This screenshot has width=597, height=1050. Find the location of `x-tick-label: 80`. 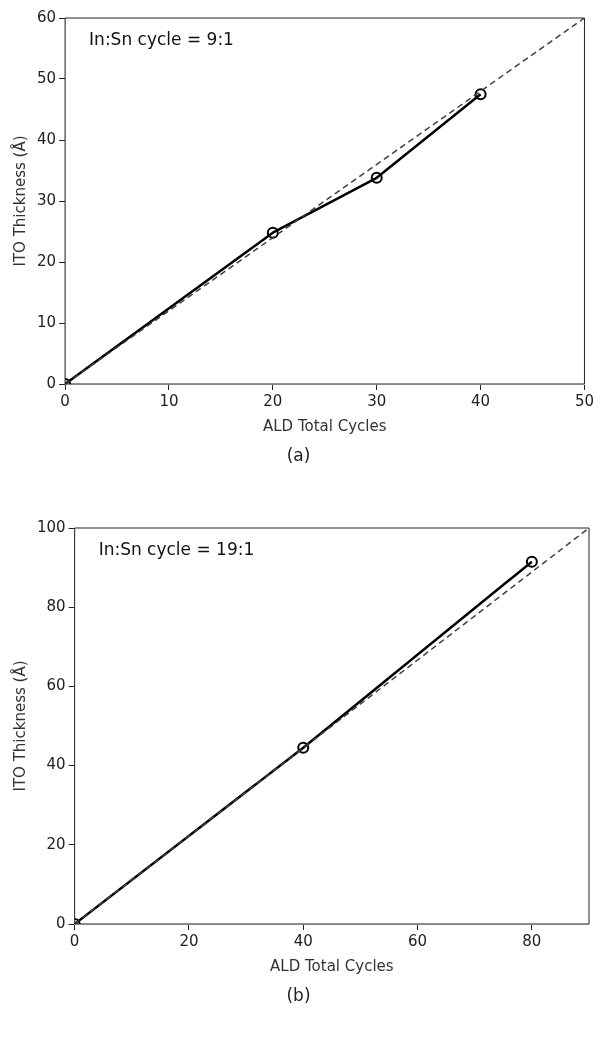

x-tick-label: 80 is located at coordinates (532, 940).